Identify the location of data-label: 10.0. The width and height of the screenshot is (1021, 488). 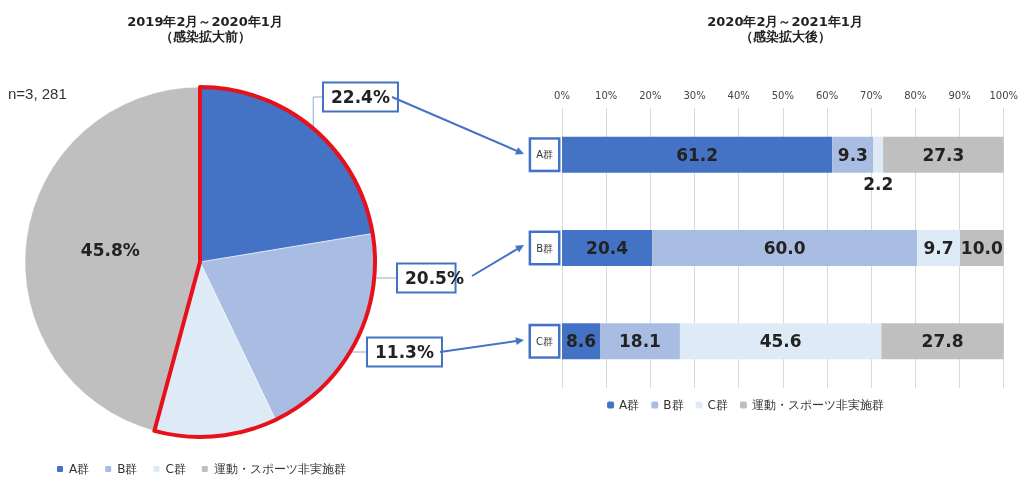
(981, 248).